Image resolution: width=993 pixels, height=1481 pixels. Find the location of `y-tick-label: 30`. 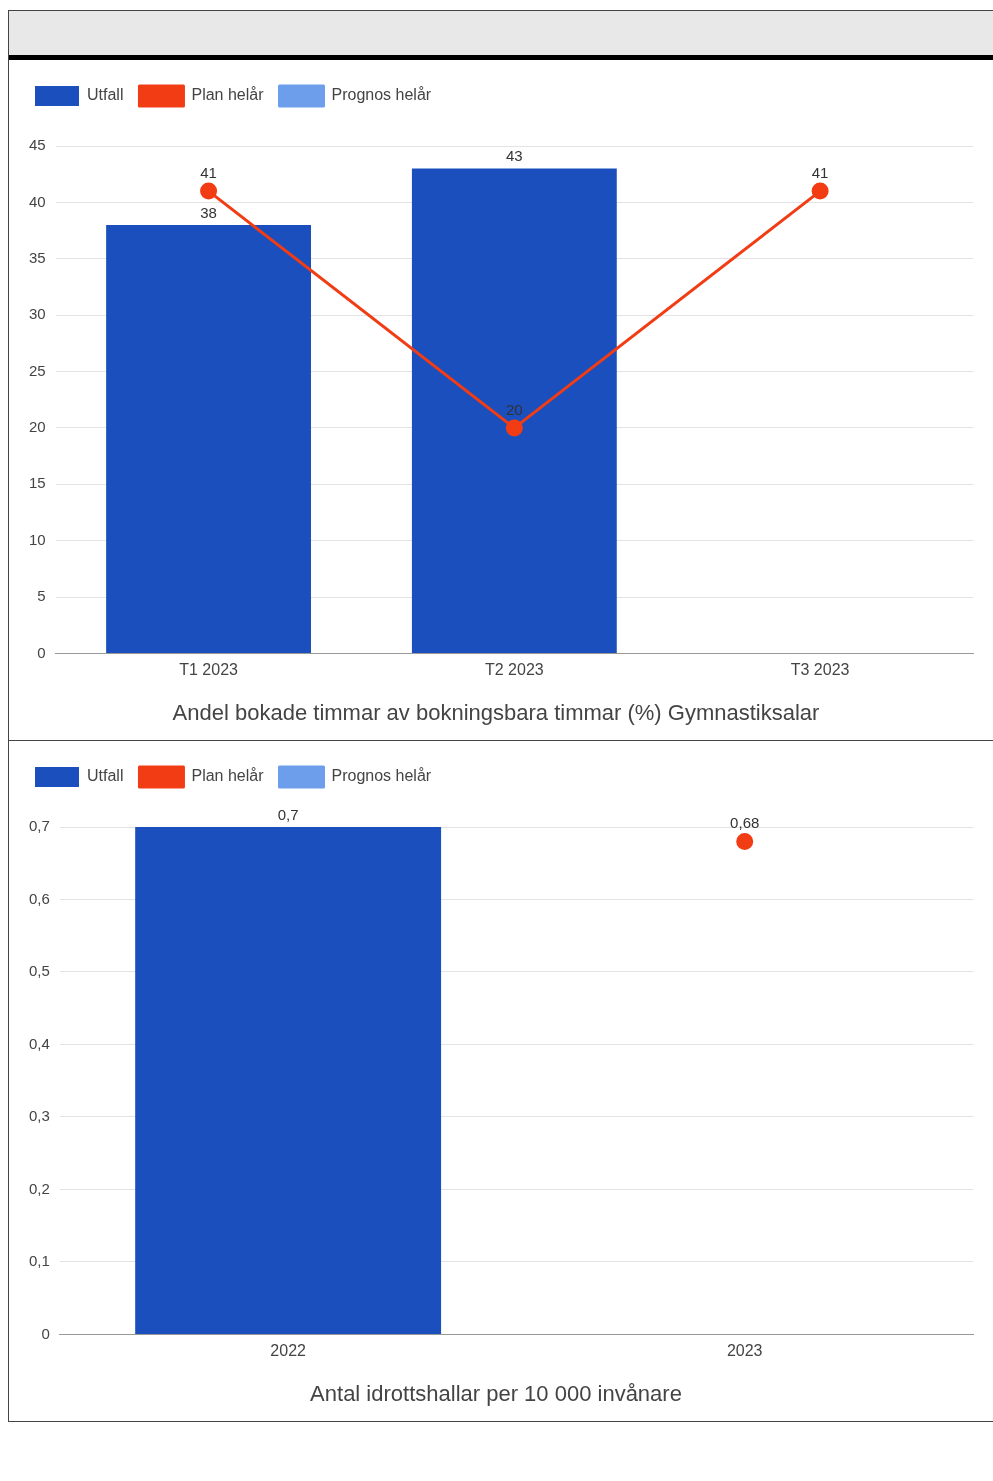

y-tick-label: 30 is located at coordinates (37, 314).